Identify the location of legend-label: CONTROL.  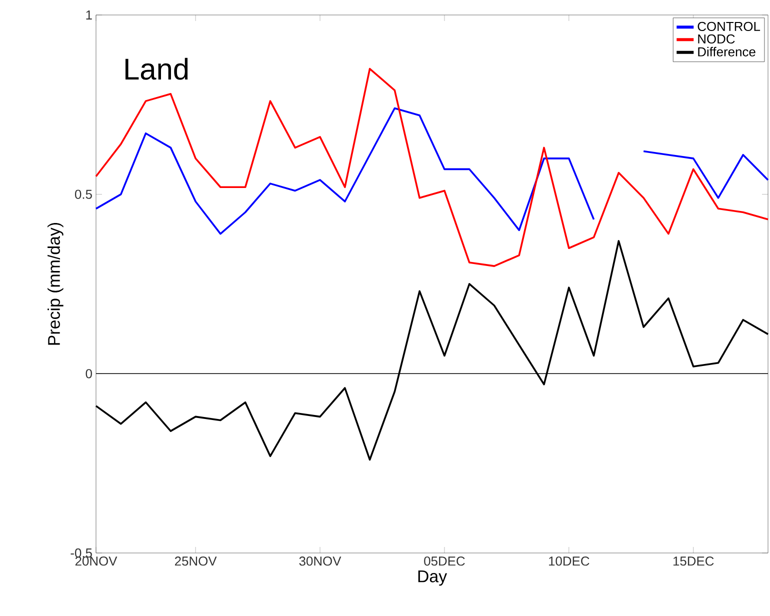
(729, 27).